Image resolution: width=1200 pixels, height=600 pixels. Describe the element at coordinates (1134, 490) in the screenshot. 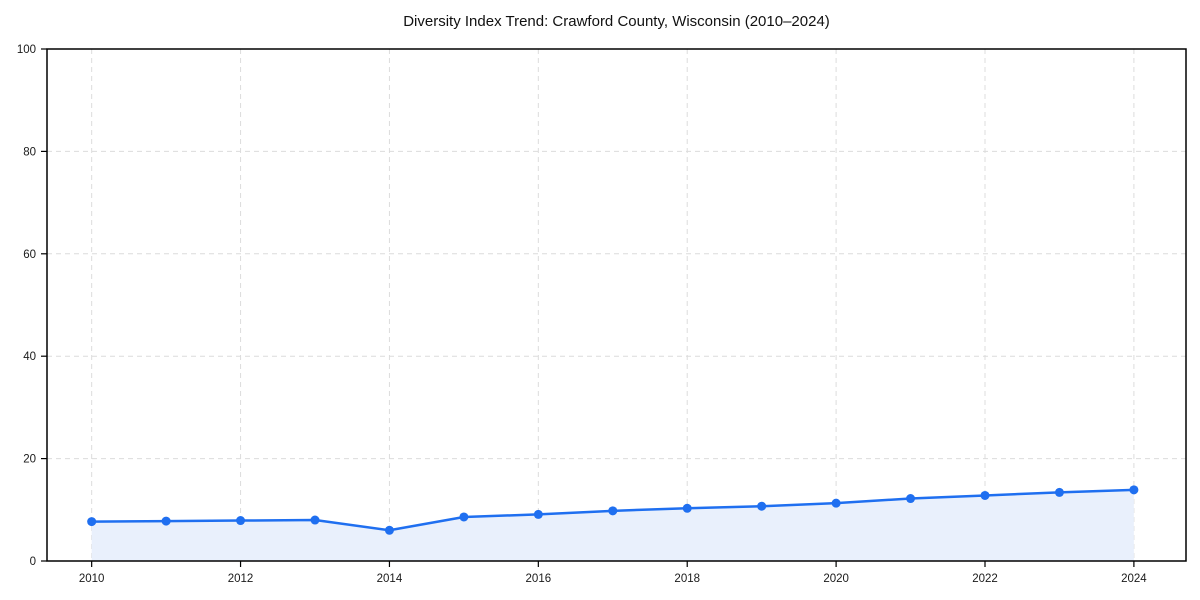

I see `data-point-2024` at that location.